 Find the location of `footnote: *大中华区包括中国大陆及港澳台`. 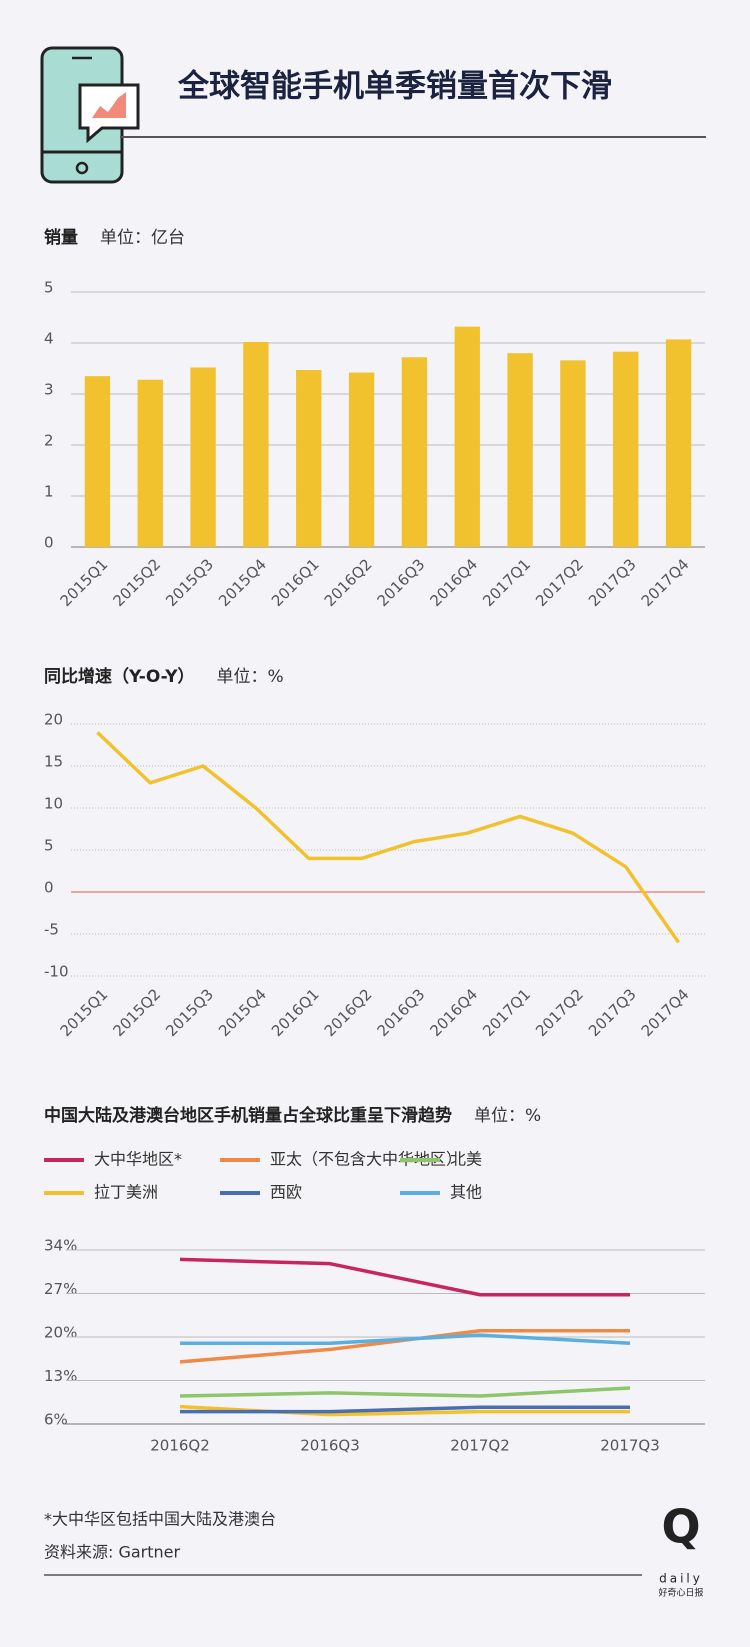

footnote: *大中华区包括中国大陆及港澳台 is located at coordinates (160, 1519).